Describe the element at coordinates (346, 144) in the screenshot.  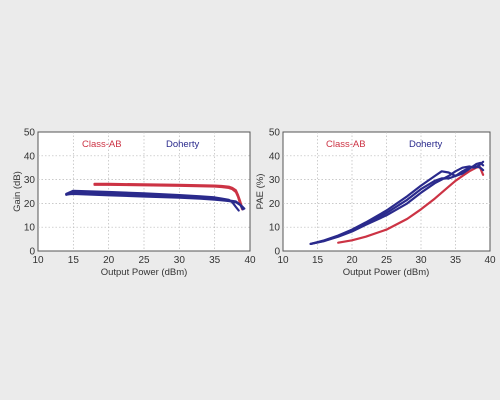
I see `pae-legend-class-ab: Class-AB` at that location.